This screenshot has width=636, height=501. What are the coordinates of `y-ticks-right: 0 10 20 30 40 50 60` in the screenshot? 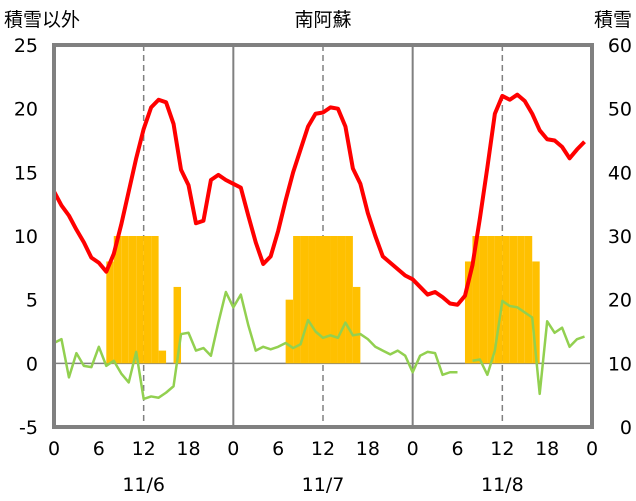 It's located at (620, 237).